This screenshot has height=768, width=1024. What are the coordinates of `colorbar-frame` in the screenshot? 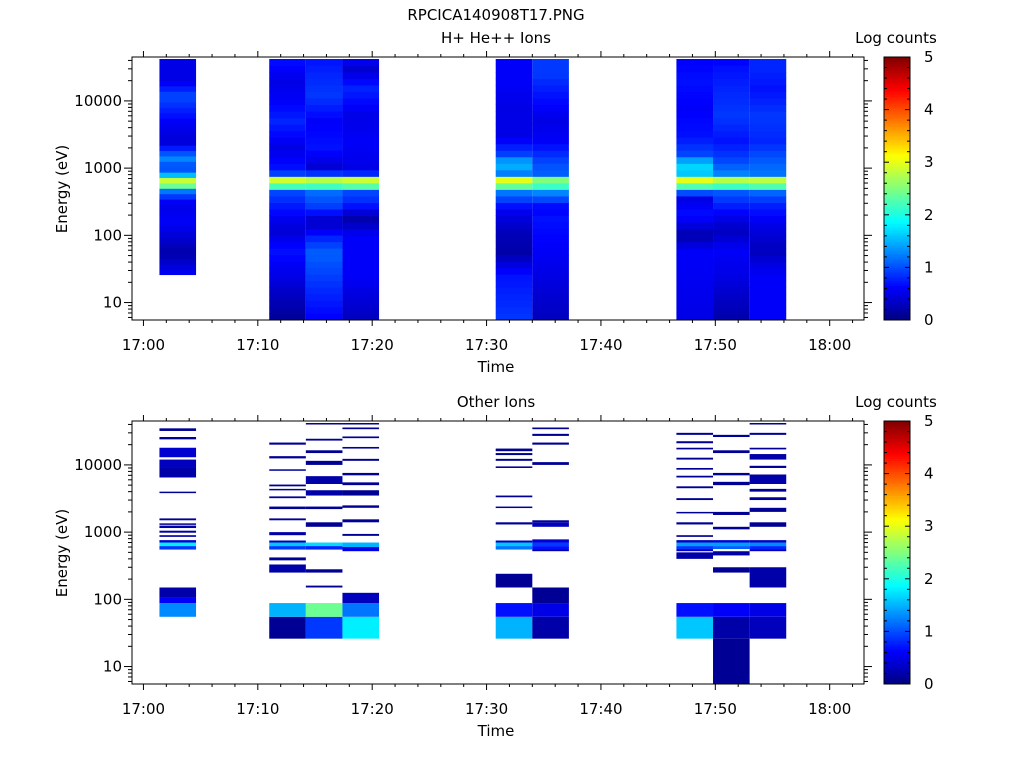 It's located at (897, 188).